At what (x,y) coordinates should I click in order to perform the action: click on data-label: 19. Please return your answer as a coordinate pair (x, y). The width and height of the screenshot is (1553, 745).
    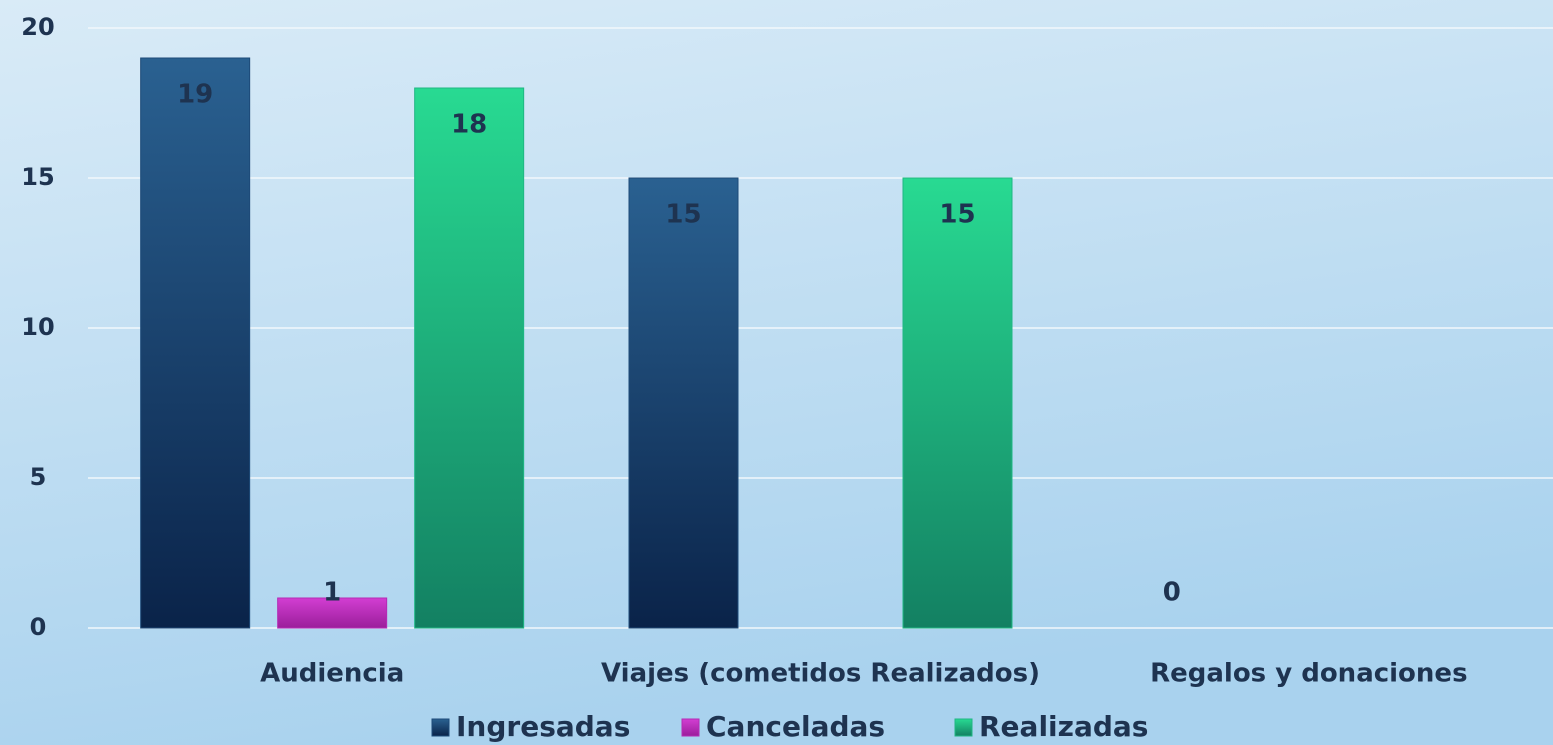
    Looking at the image, I should click on (195, 95).